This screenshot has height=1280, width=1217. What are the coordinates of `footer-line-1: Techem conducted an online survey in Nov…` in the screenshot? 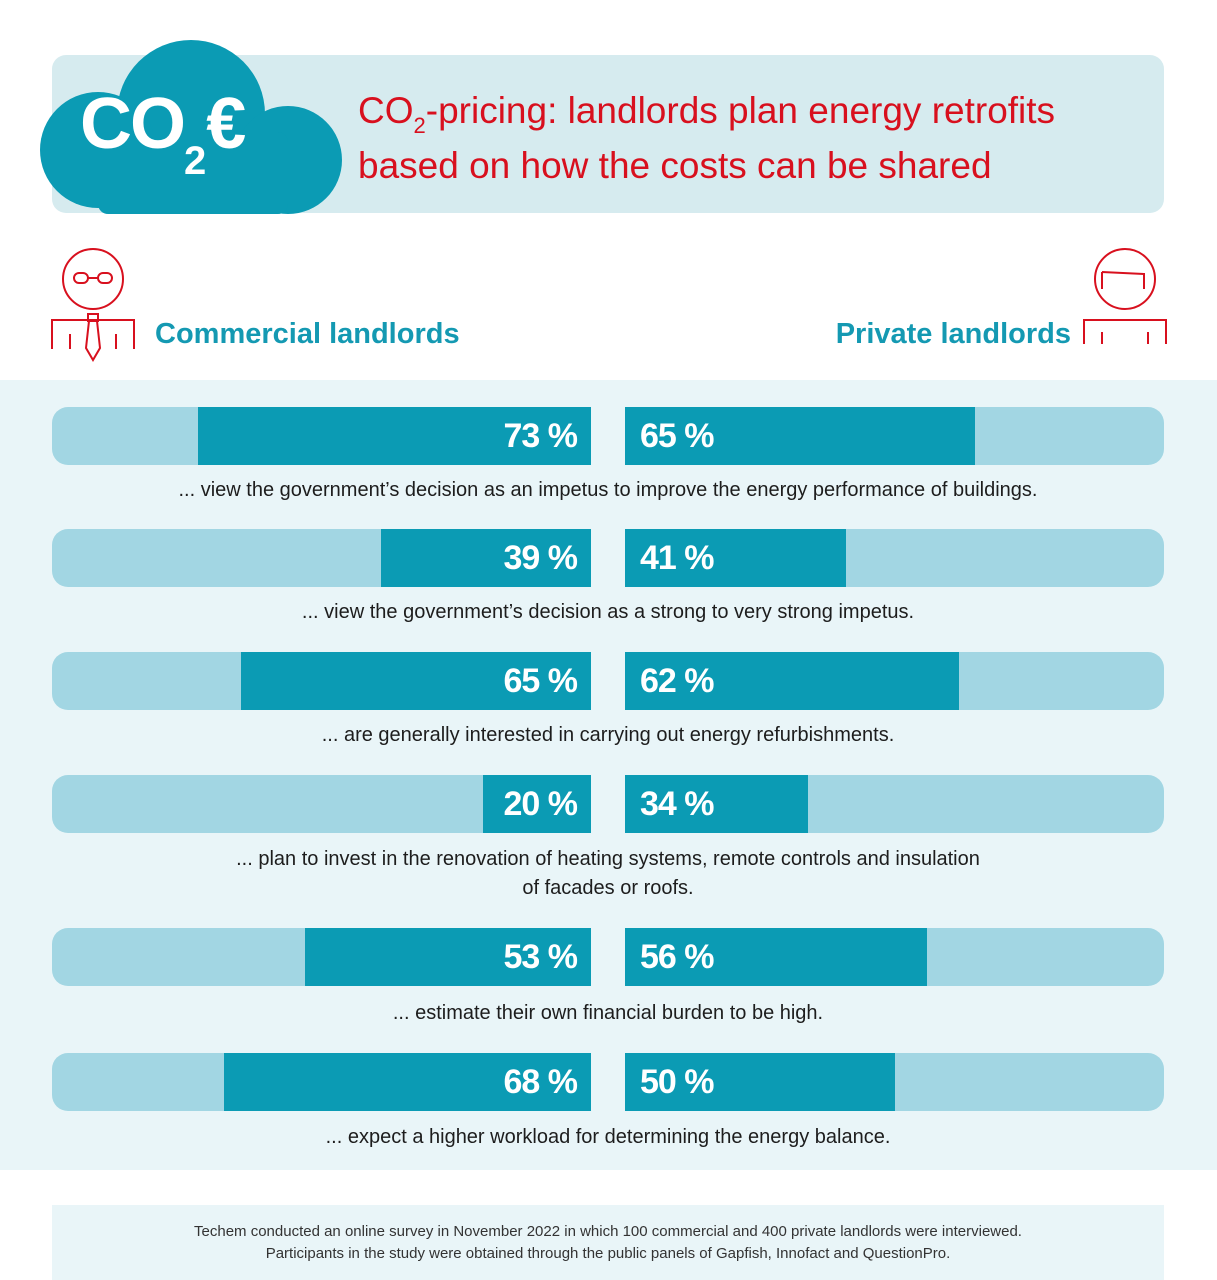 It's located at (608, 1231).